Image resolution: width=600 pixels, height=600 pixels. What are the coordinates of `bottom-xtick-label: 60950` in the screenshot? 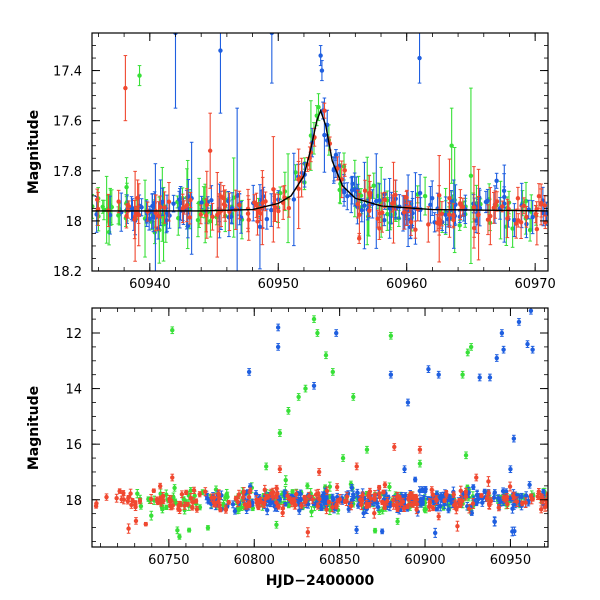 It's located at (510, 560).